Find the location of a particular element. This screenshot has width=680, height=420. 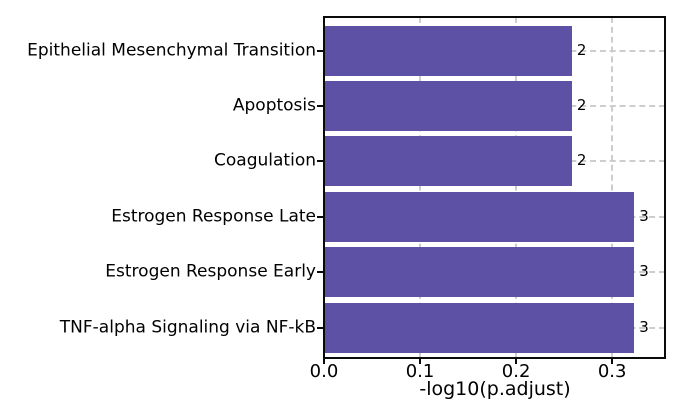

category-label: Apoptosis is located at coordinates (274, 105).